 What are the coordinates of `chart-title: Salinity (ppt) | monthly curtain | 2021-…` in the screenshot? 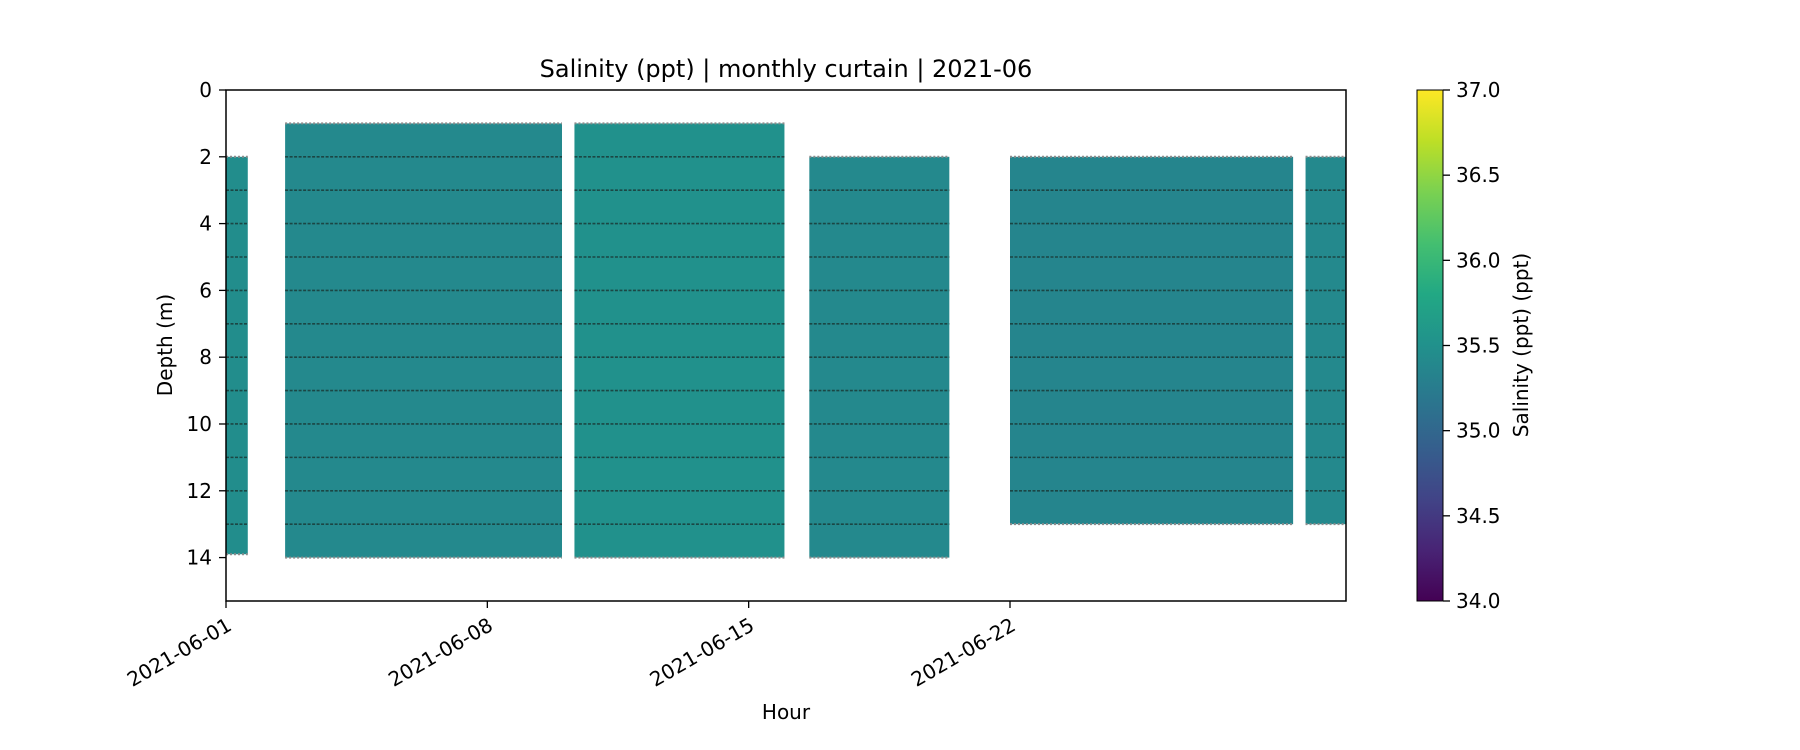 It's located at (786, 69).